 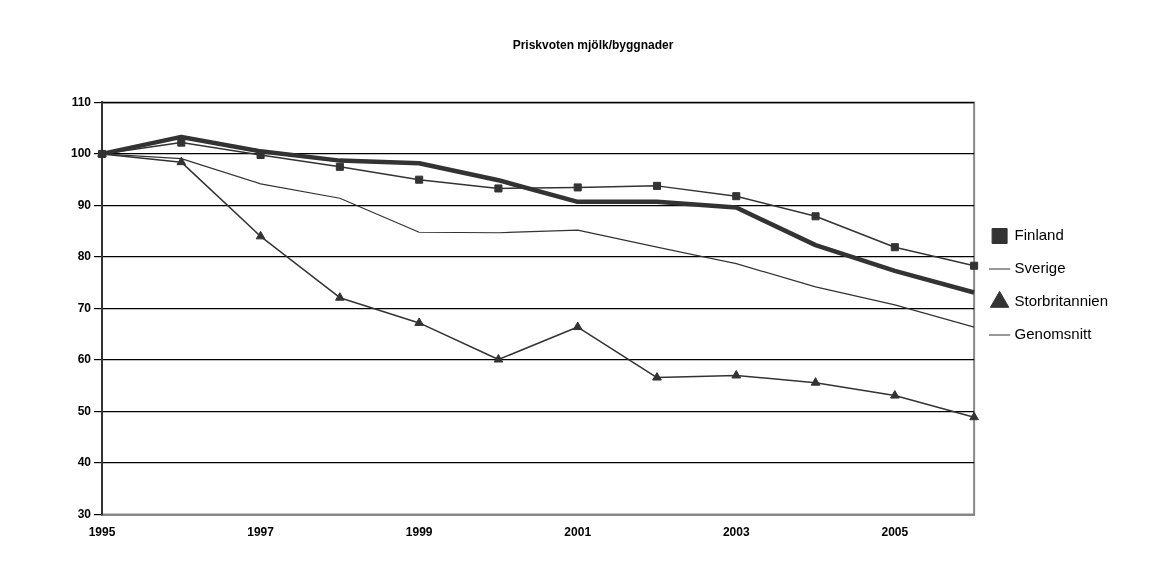 I want to click on y-tick-label: 30, so click(x=84, y=513).